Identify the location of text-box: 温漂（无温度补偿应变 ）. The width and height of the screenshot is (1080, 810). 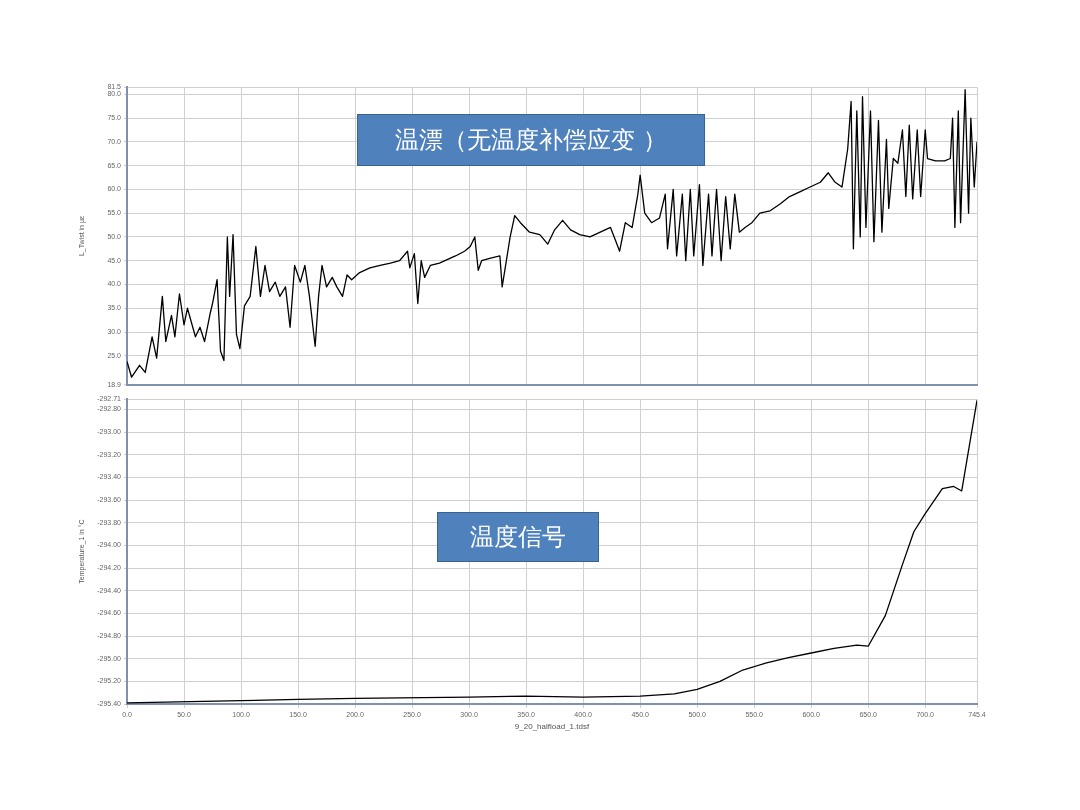
(530, 140).